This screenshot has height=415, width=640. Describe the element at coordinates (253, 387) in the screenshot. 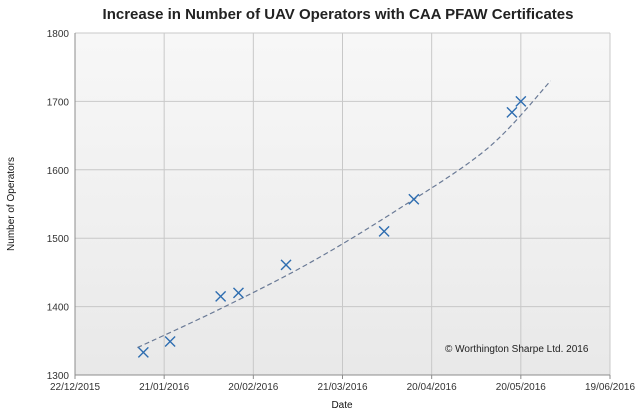

I see `x-tick-label: 20/02/2016` at that location.